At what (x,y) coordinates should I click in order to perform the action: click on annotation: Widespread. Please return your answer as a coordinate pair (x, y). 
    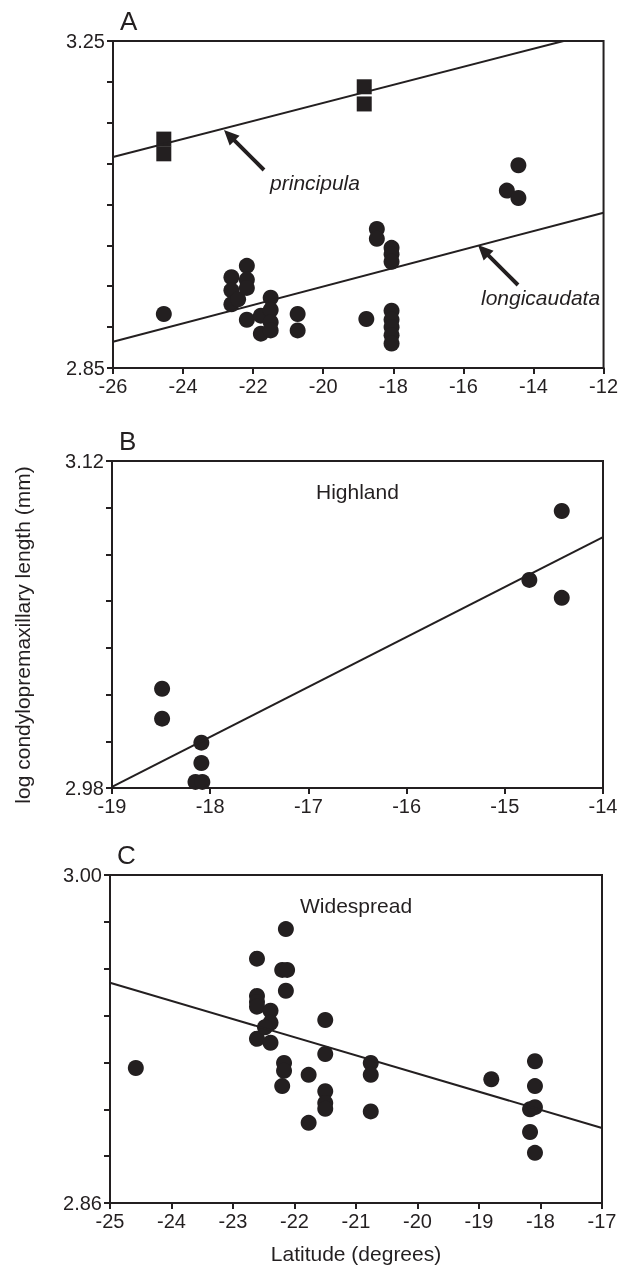
    Looking at the image, I should click on (356, 905).